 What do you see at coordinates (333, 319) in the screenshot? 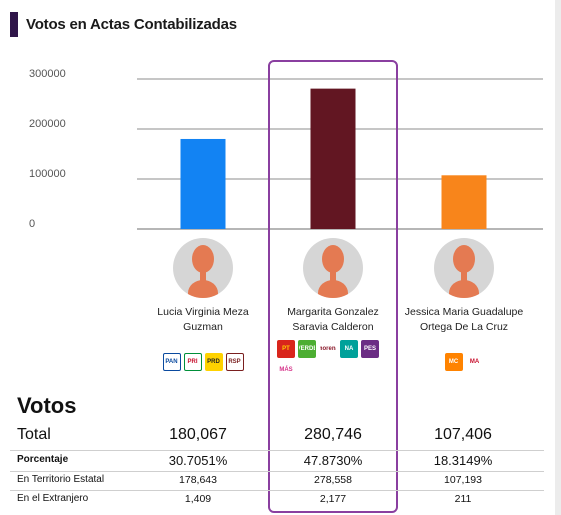
I see `candidate-name: Margarita Gonzalez Saravia Calderon` at bounding box center [333, 319].